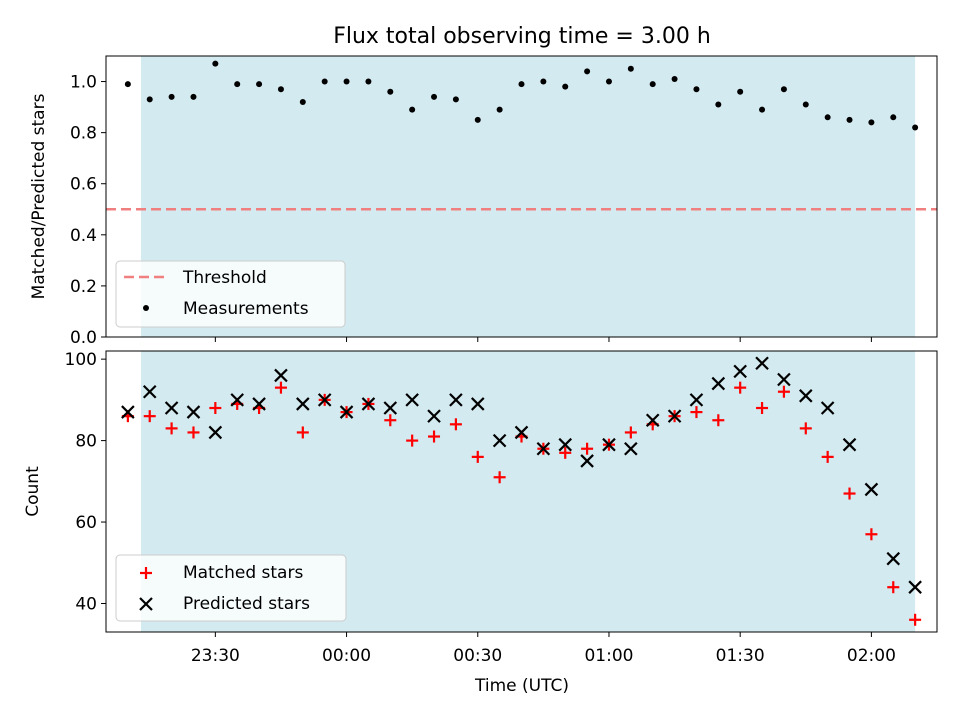 This screenshot has height=724, width=960. Describe the element at coordinates (522, 36) in the screenshot. I see `chart-title: Flux total observing time = 3.00 h` at that location.